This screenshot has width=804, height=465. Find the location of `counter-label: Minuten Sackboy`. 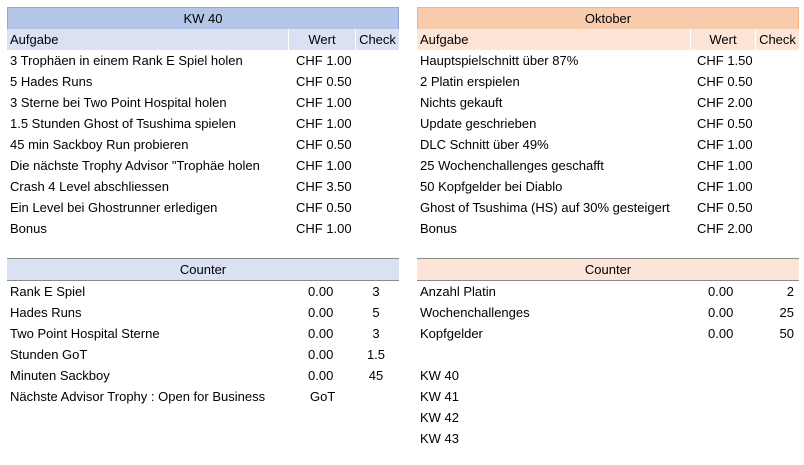

counter-label: Minuten Sackboy is located at coordinates (60, 375).